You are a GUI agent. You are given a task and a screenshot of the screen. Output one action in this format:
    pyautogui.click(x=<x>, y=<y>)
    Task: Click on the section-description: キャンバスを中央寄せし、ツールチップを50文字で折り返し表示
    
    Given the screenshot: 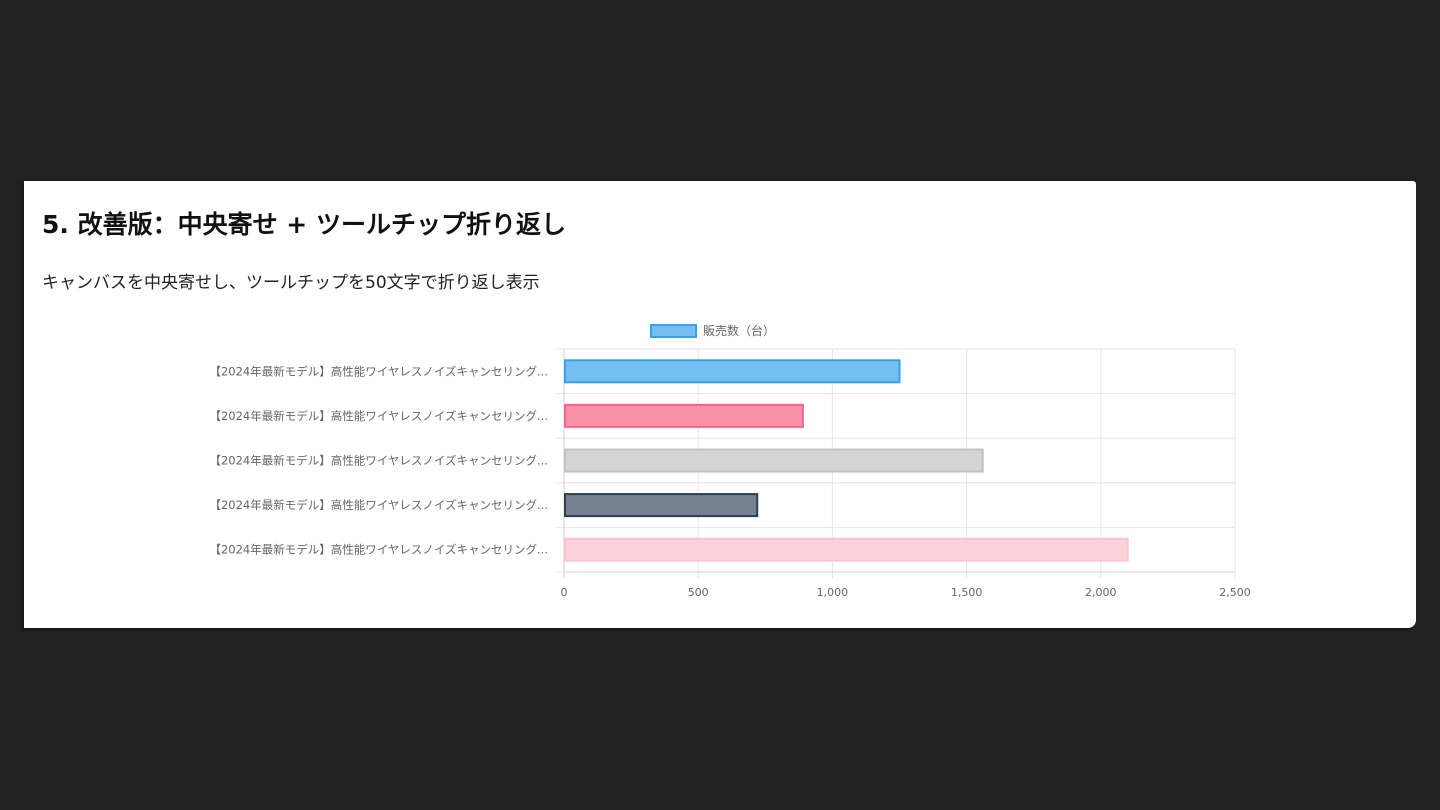 What is the action you would take?
    pyautogui.click(x=291, y=283)
    